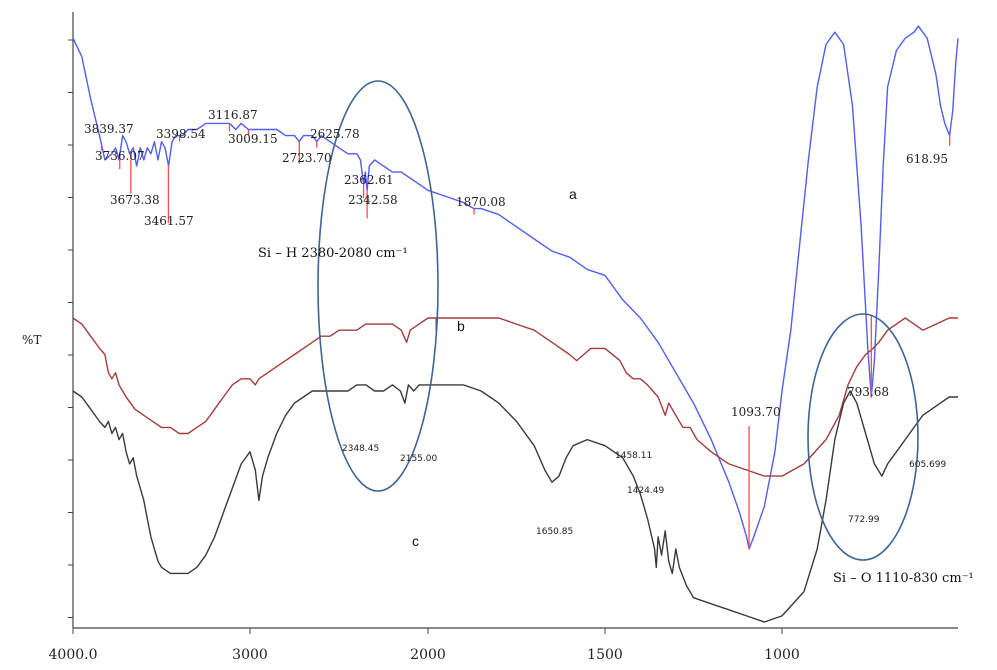 This screenshot has width=997, height=670. I want to click on peak-label: 618.95, so click(927, 159).